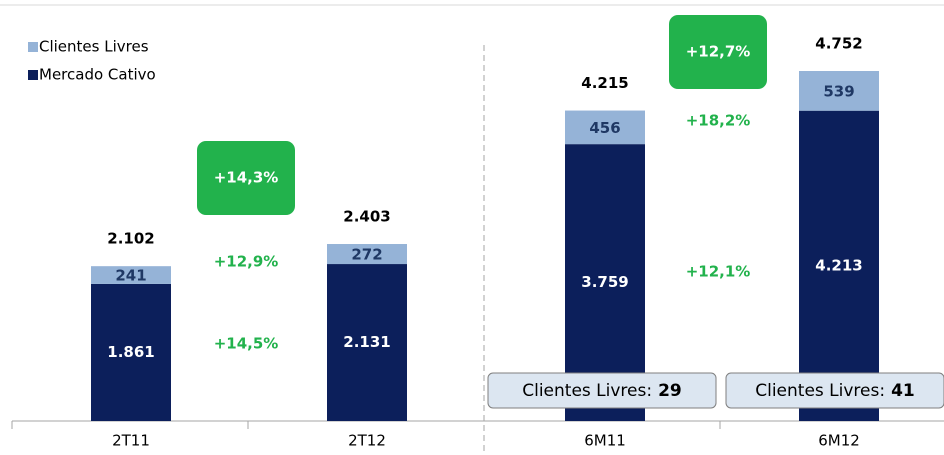  What do you see at coordinates (246, 262) in the screenshot?
I see `growth-label: +12,9%` at bounding box center [246, 262].